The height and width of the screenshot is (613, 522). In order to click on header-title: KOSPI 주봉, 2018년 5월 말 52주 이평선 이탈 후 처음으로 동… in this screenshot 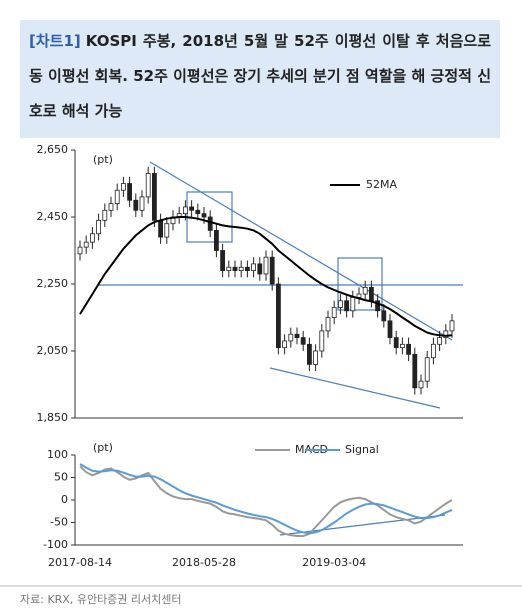, I will do `click(260, 76)`.